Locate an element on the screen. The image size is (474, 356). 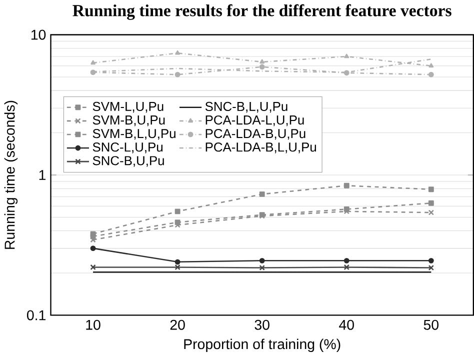
legend-label: SNC-L,U,Pu is located at coordinates (127, 148).